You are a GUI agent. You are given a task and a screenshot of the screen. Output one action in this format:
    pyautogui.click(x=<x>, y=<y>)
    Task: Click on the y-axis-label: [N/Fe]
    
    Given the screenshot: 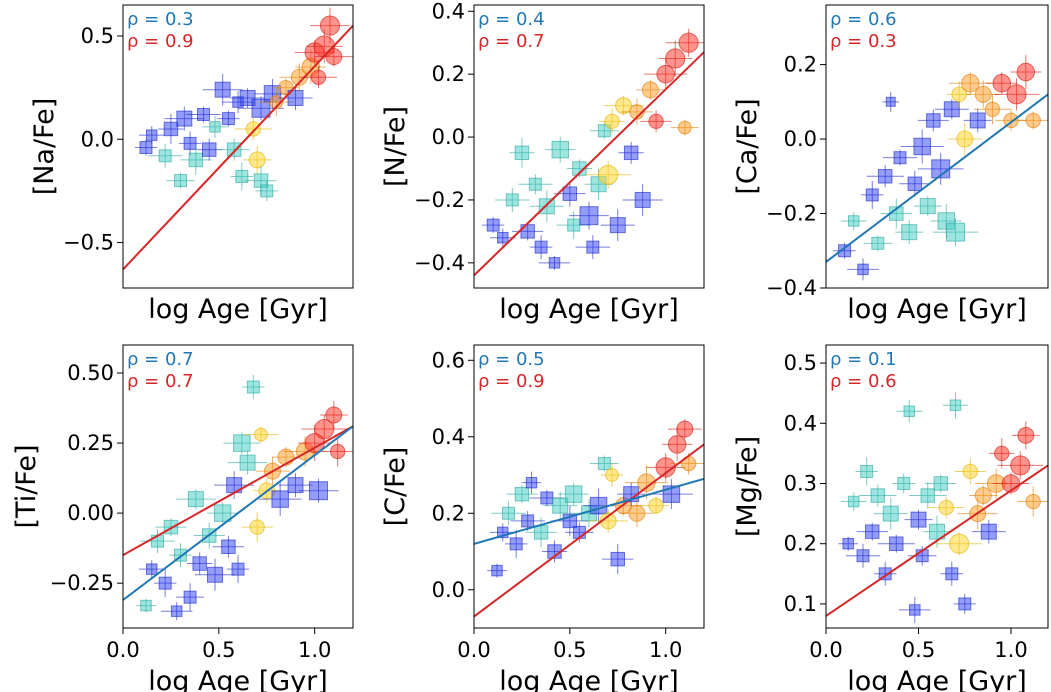 What is the action you would take?
    pyautogui.click(x=395, y=146)
    